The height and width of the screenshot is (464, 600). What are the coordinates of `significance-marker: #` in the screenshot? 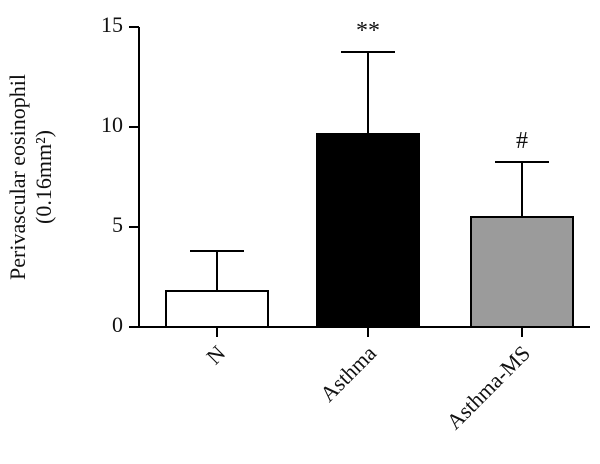 It's located at (522, 141).